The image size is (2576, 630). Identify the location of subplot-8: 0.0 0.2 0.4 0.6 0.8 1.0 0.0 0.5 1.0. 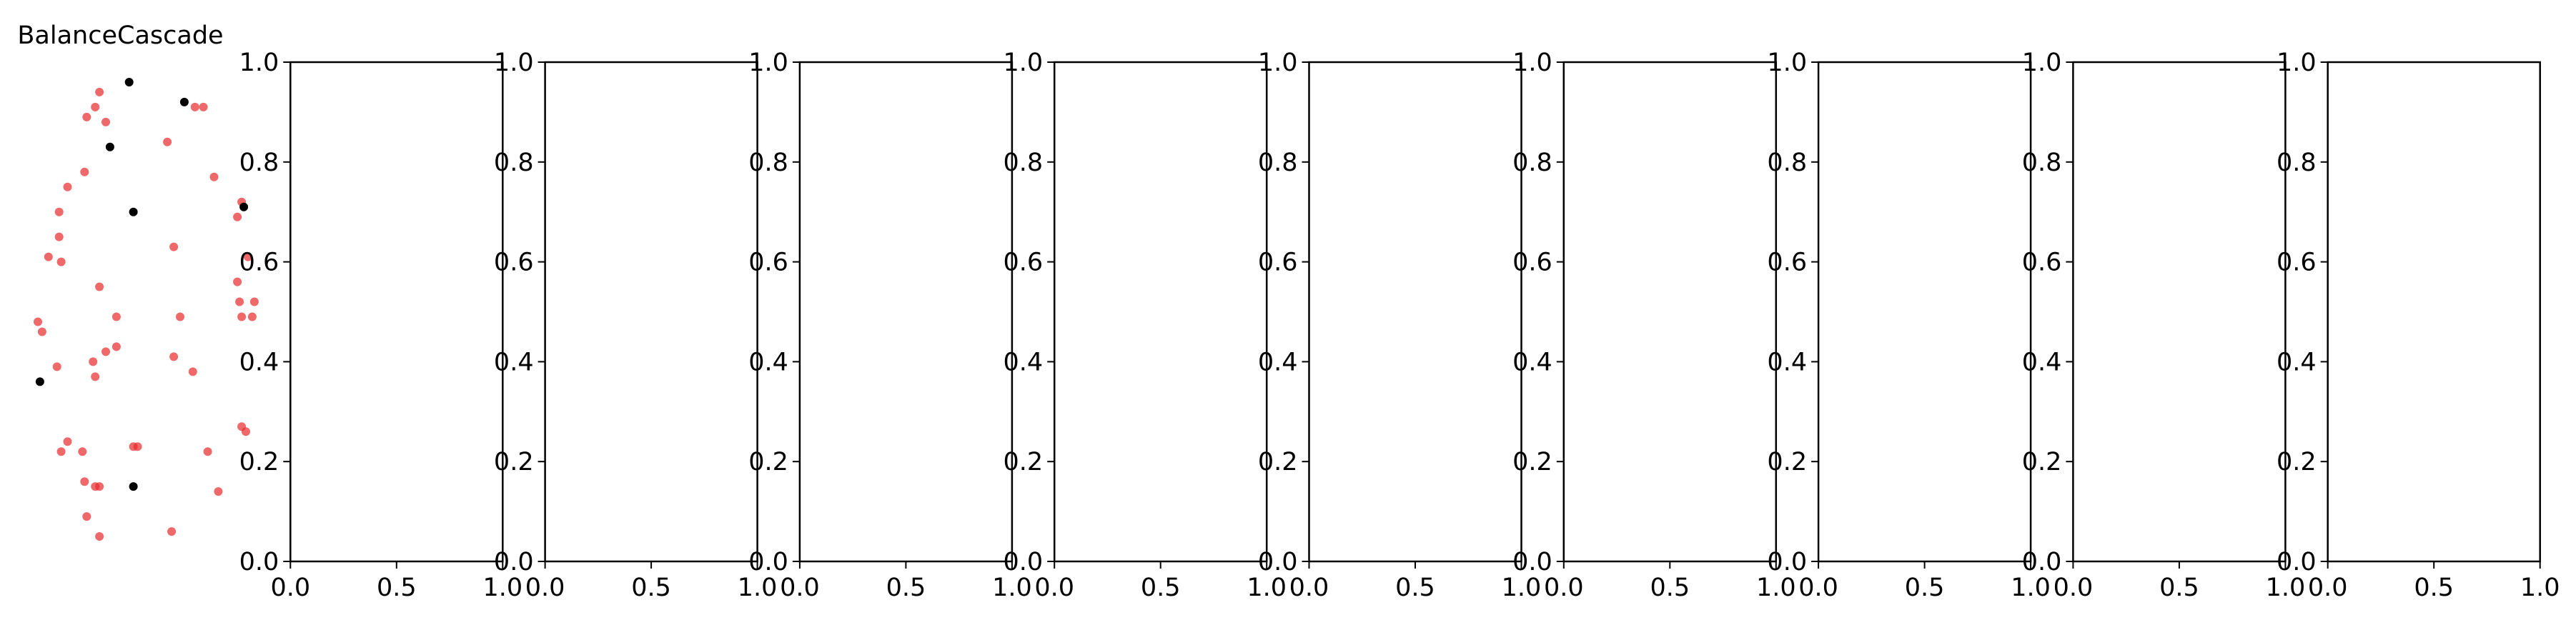
(1909, 325).